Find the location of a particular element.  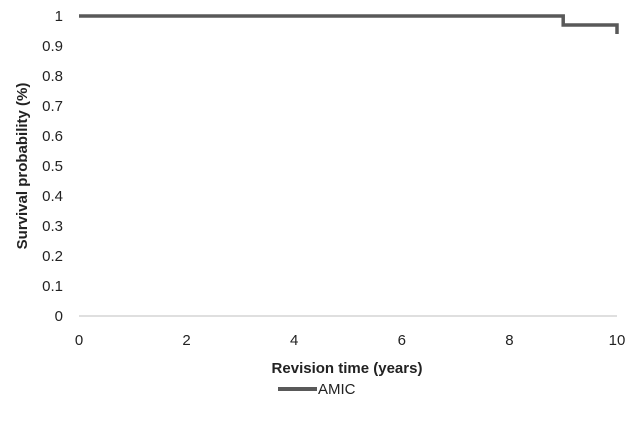

series-layer is located at coordinates (349, 24).